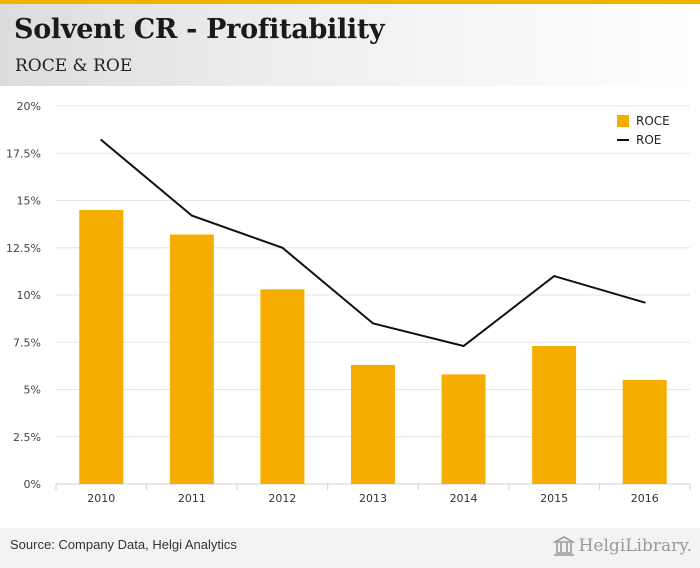  I want to click on x-tick-label: 2015, so click(554, 498).